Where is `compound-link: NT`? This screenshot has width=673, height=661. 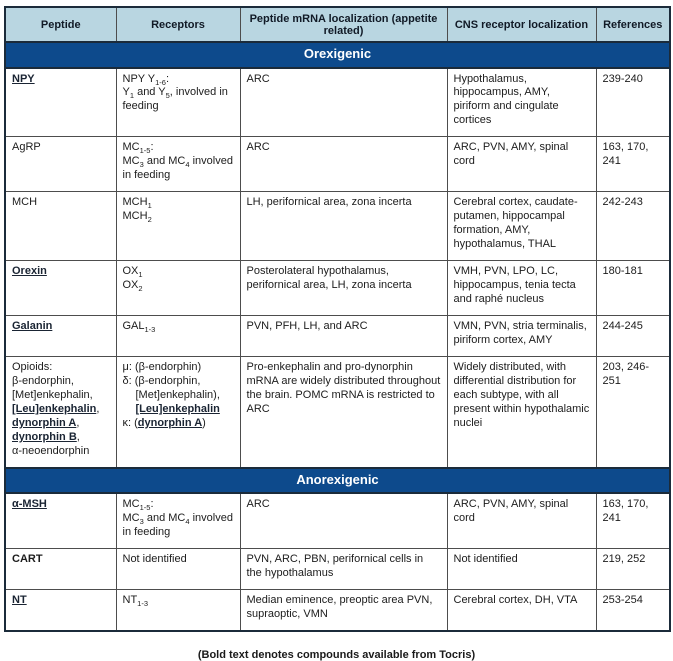
compound-link: NT is located at coordinates (19, 600).